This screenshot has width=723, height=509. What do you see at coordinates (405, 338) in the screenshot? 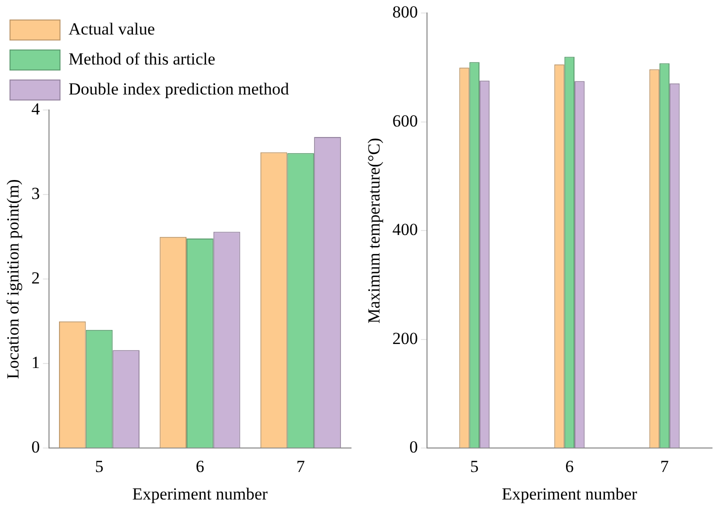
I see `y-tick-label: 200` at bounding box center [405, 338].